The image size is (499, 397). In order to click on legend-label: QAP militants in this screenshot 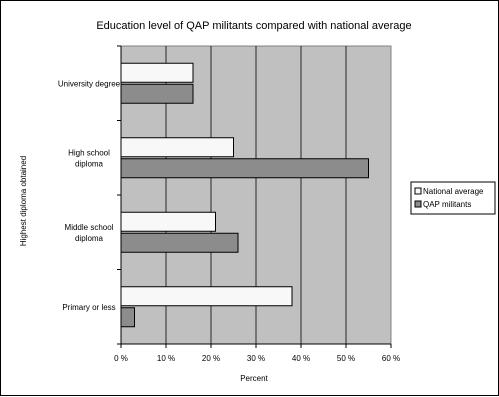, I will do `click(447, 204)`.